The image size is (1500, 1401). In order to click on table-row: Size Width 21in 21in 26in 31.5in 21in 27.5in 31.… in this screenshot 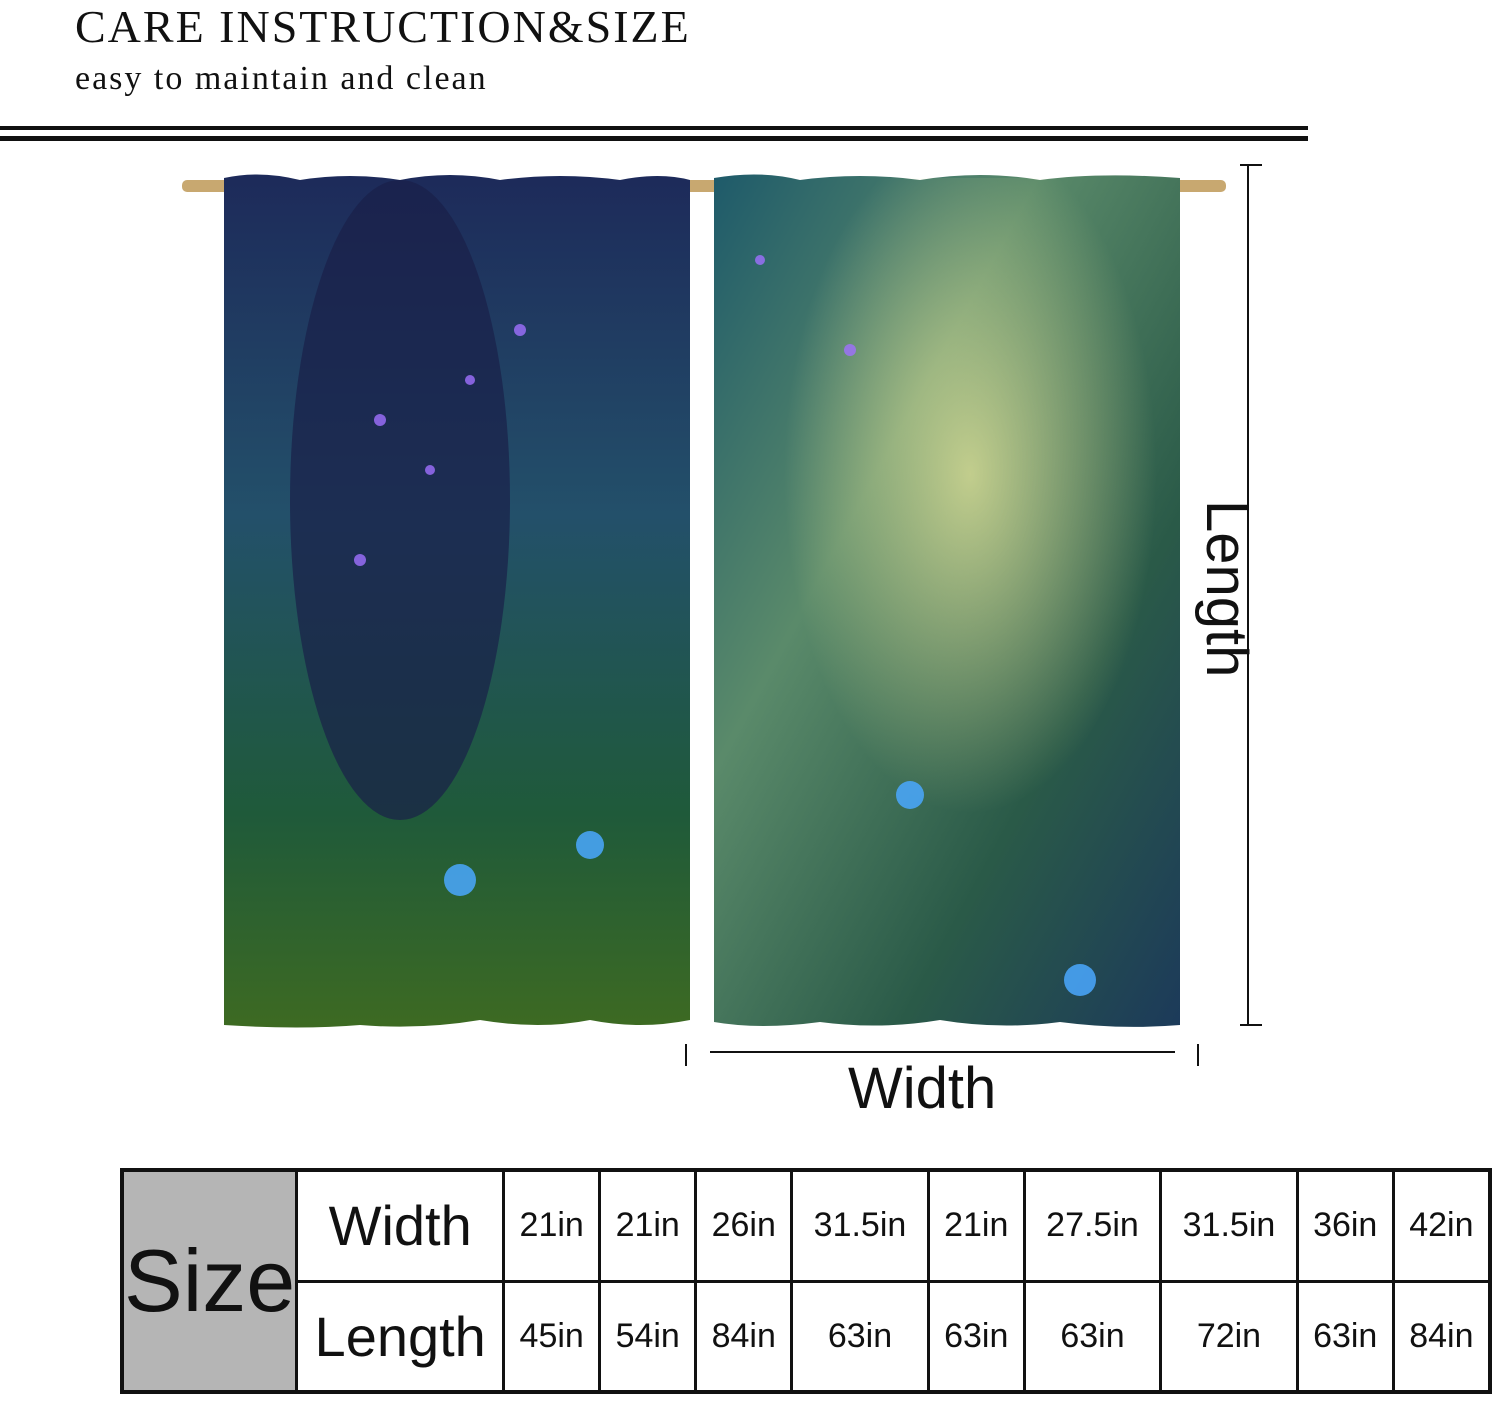, I will do `click(806, 1281)`.